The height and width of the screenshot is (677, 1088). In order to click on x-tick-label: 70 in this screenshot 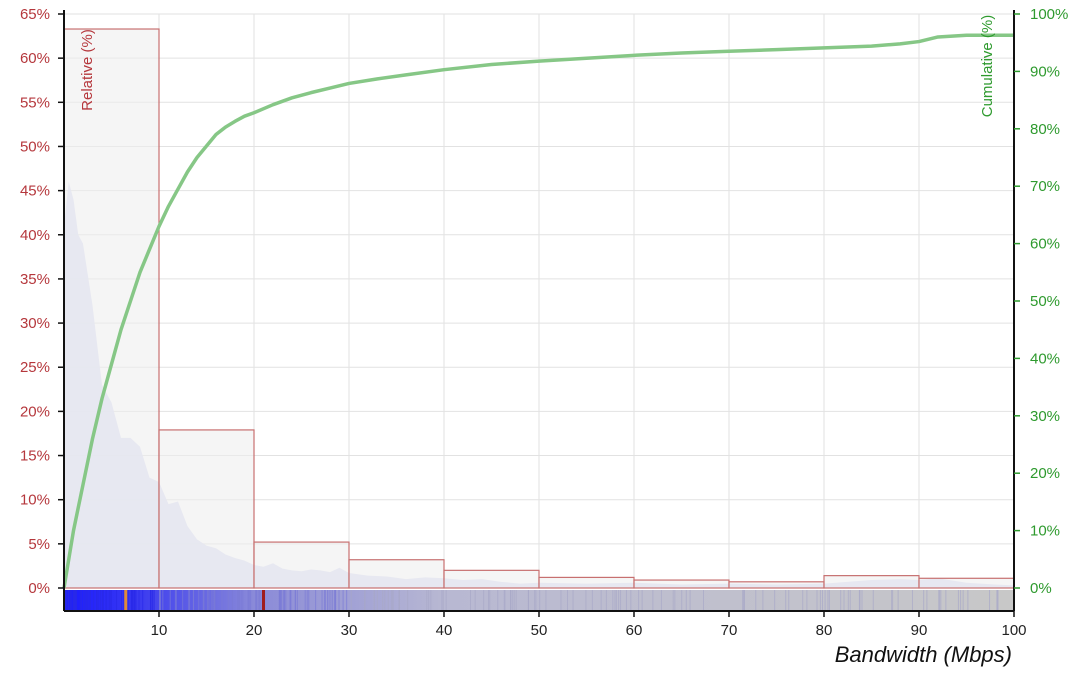, I will do `click(729, 630)`.